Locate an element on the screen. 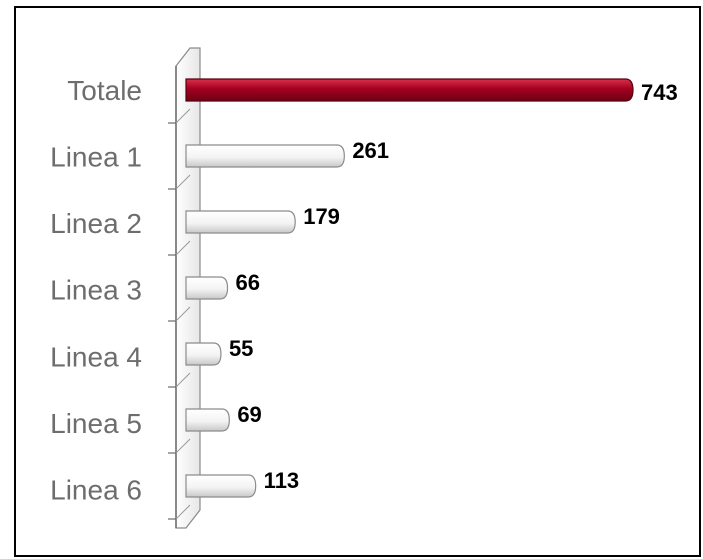  category-label: Linea 3 is located at coordinates (96, 290).